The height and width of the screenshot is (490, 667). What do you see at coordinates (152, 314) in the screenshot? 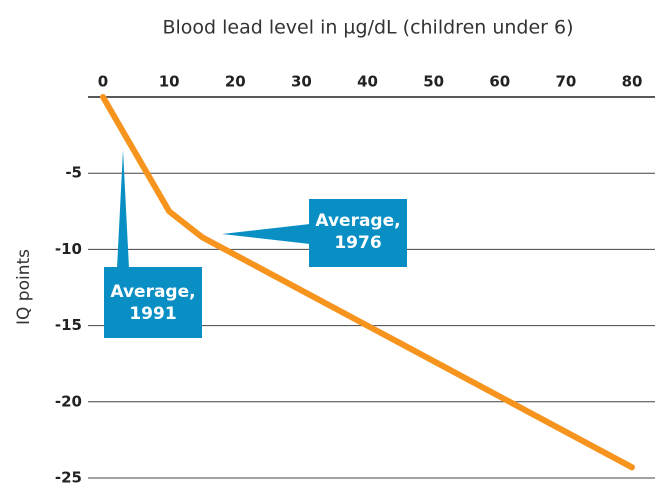
I see `annotation-text: 1991` at bounding box center [152, 314].